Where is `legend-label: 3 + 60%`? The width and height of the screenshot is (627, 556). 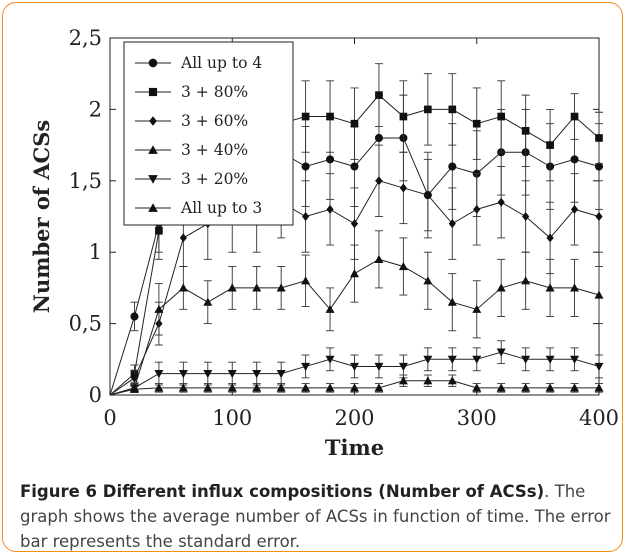
legend-label: 3 + 60% is located at coordinates (214, 121).